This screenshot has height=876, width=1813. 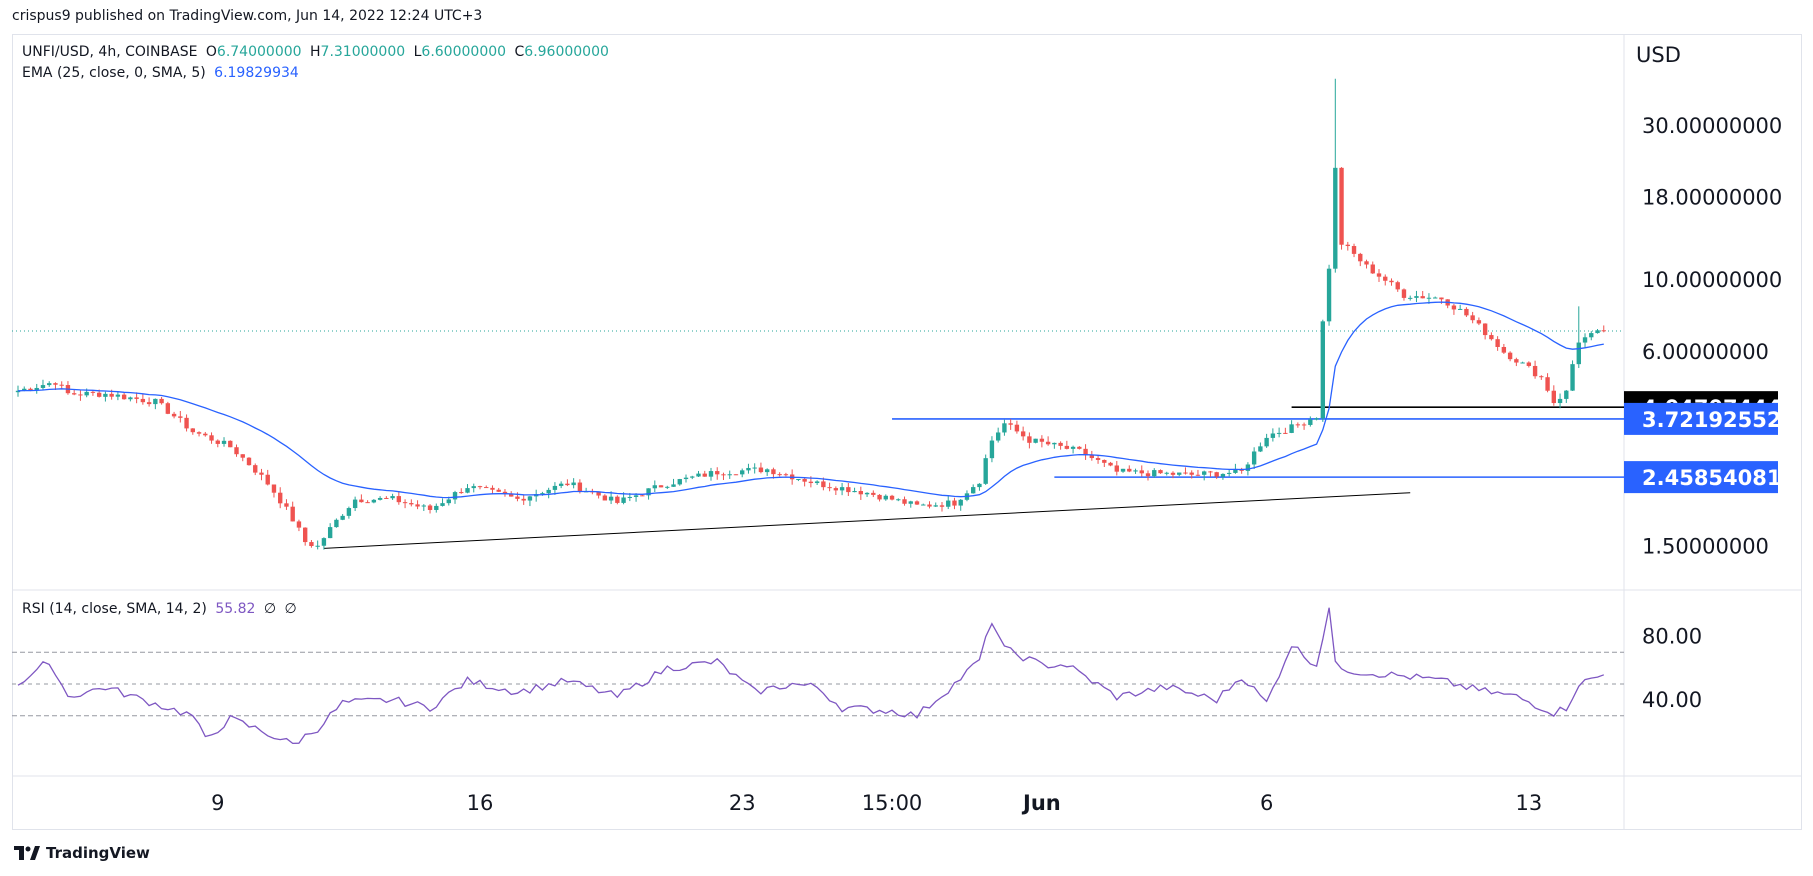 What do you see at coordinates (1712, 280) in the screenshot?
I see `price-tick-label: 10.00000000` at bounding box center [1712, 280].